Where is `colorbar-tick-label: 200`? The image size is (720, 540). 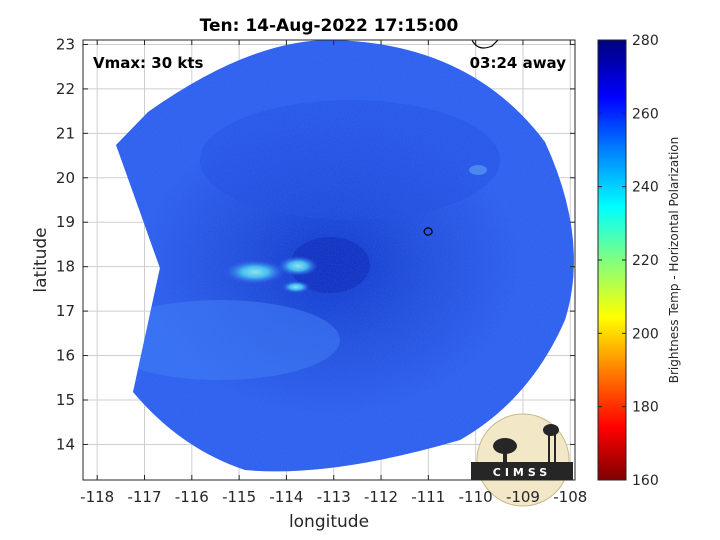 colorbar-tick-label: 200 is located at coordinates (645, 334).